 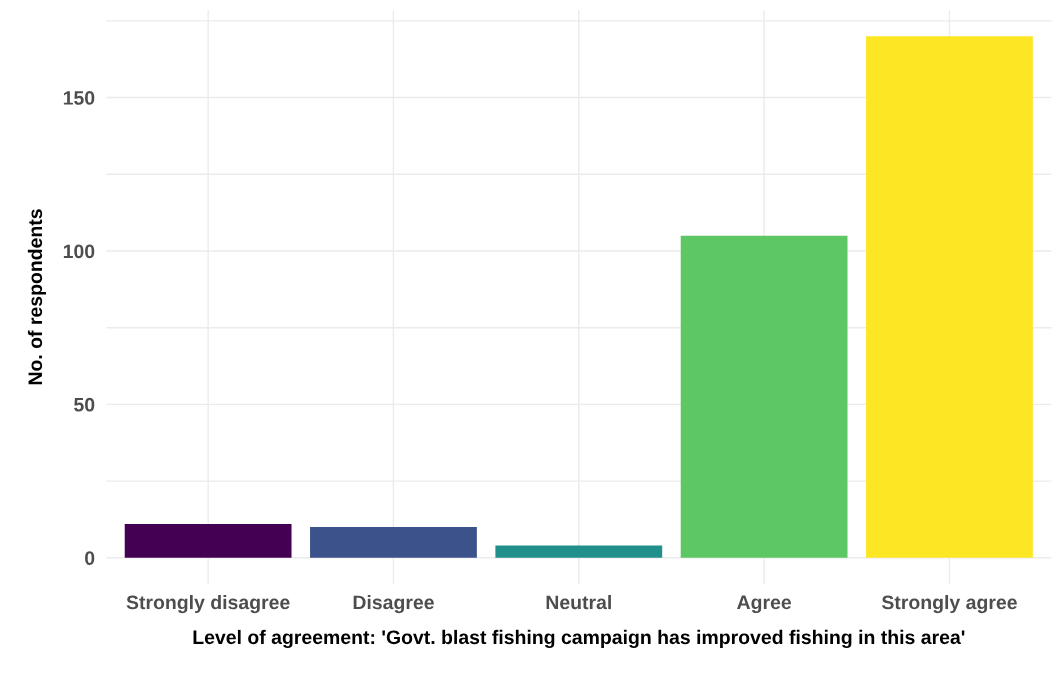 What do you see at coordinates (764, 604) in the screenshot?
I see `x-tick-label: Agree` at bounding box center [764, 604].